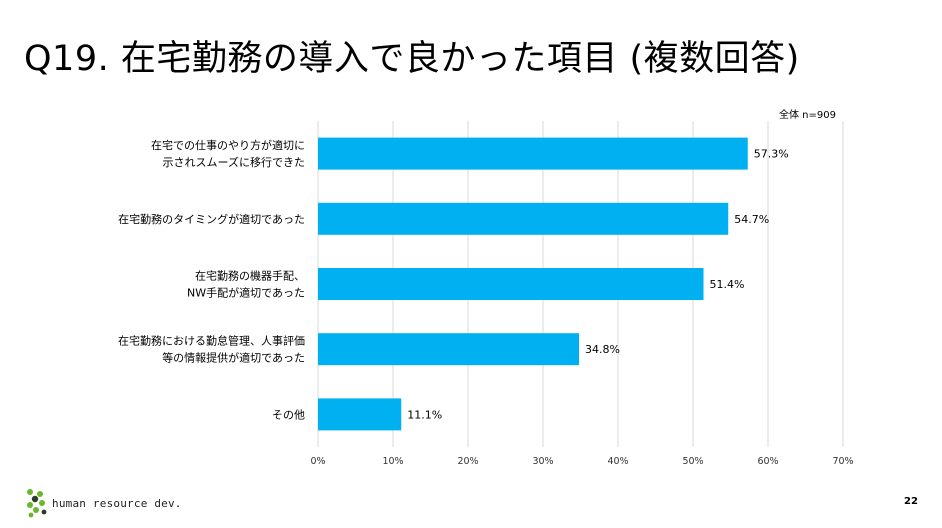 This screenshot has height=528, width=942. Describe the element at coordinates (771, 154) in the screenshot. I see `data-label: 57.3%` at that location.